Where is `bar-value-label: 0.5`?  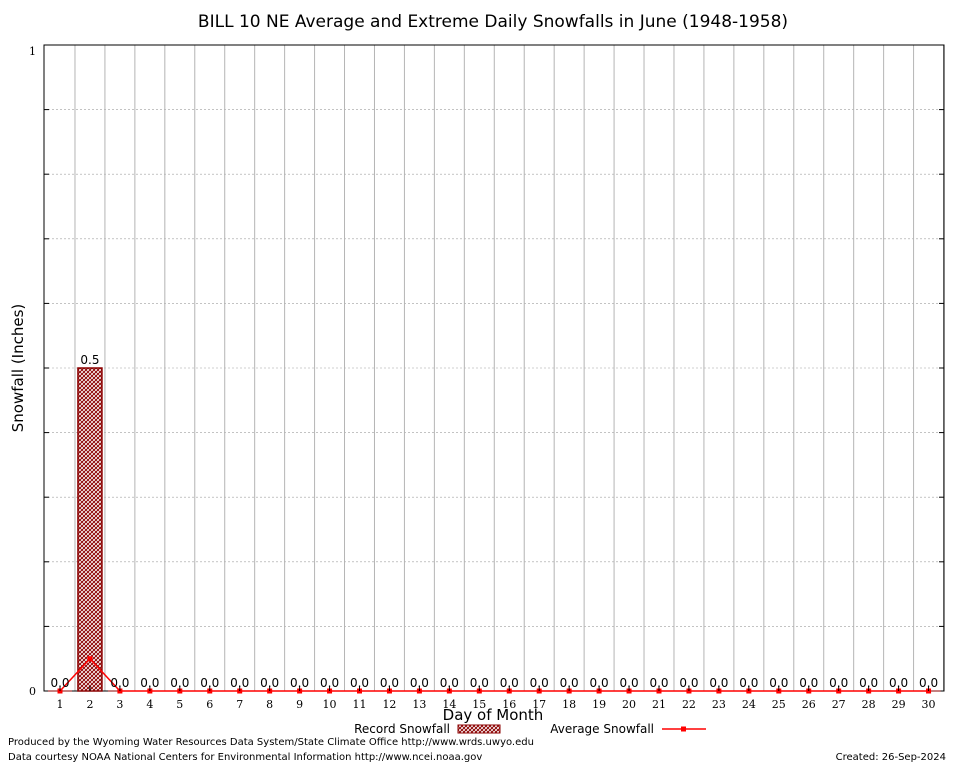 bar-value-label: 0.5 is located at coordinates (89, 360).